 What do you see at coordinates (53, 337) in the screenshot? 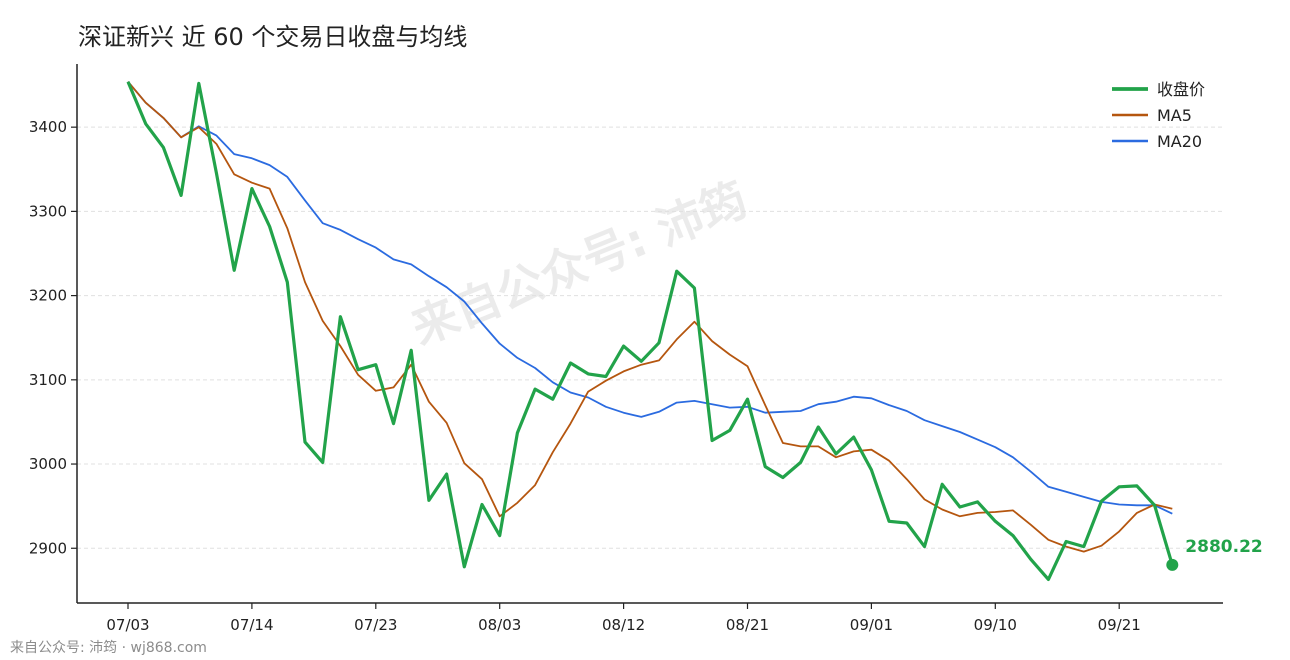
I see `y-axis-ticks: 2900 3000 3100 3200 3300 3400` at bounding box center [53, 337].